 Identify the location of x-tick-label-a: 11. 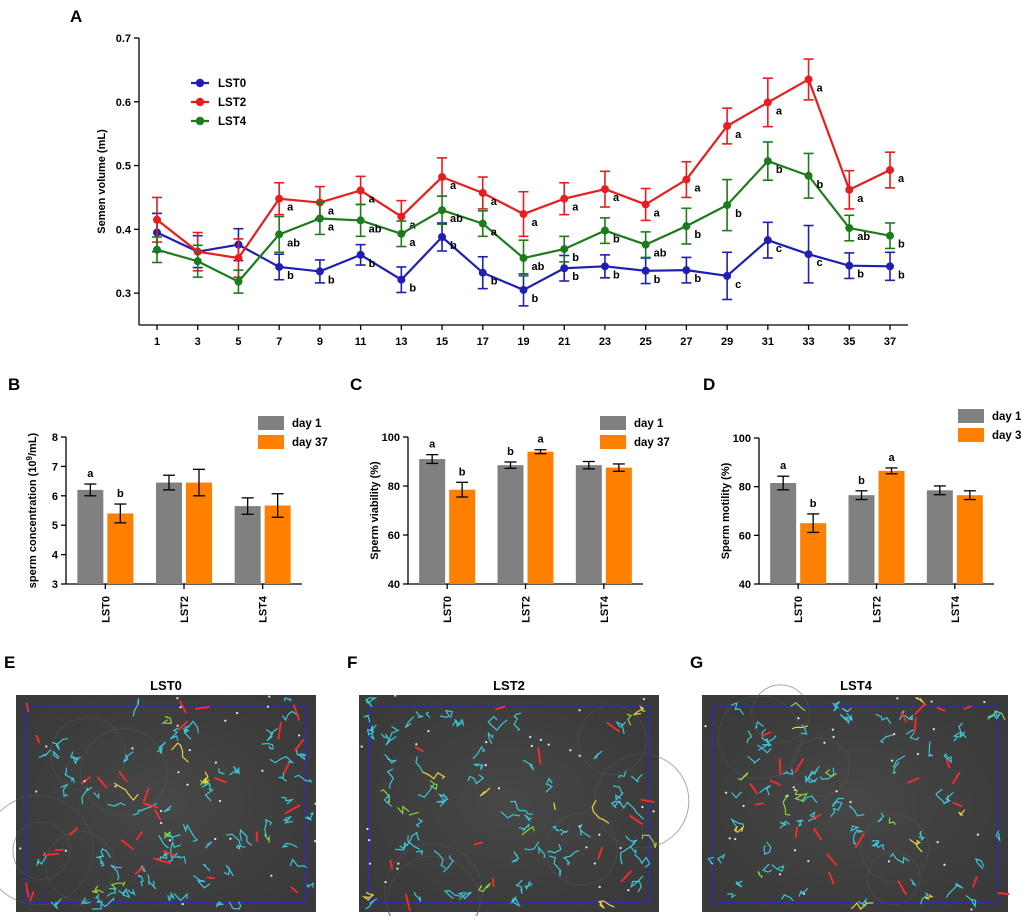
(361, 342).